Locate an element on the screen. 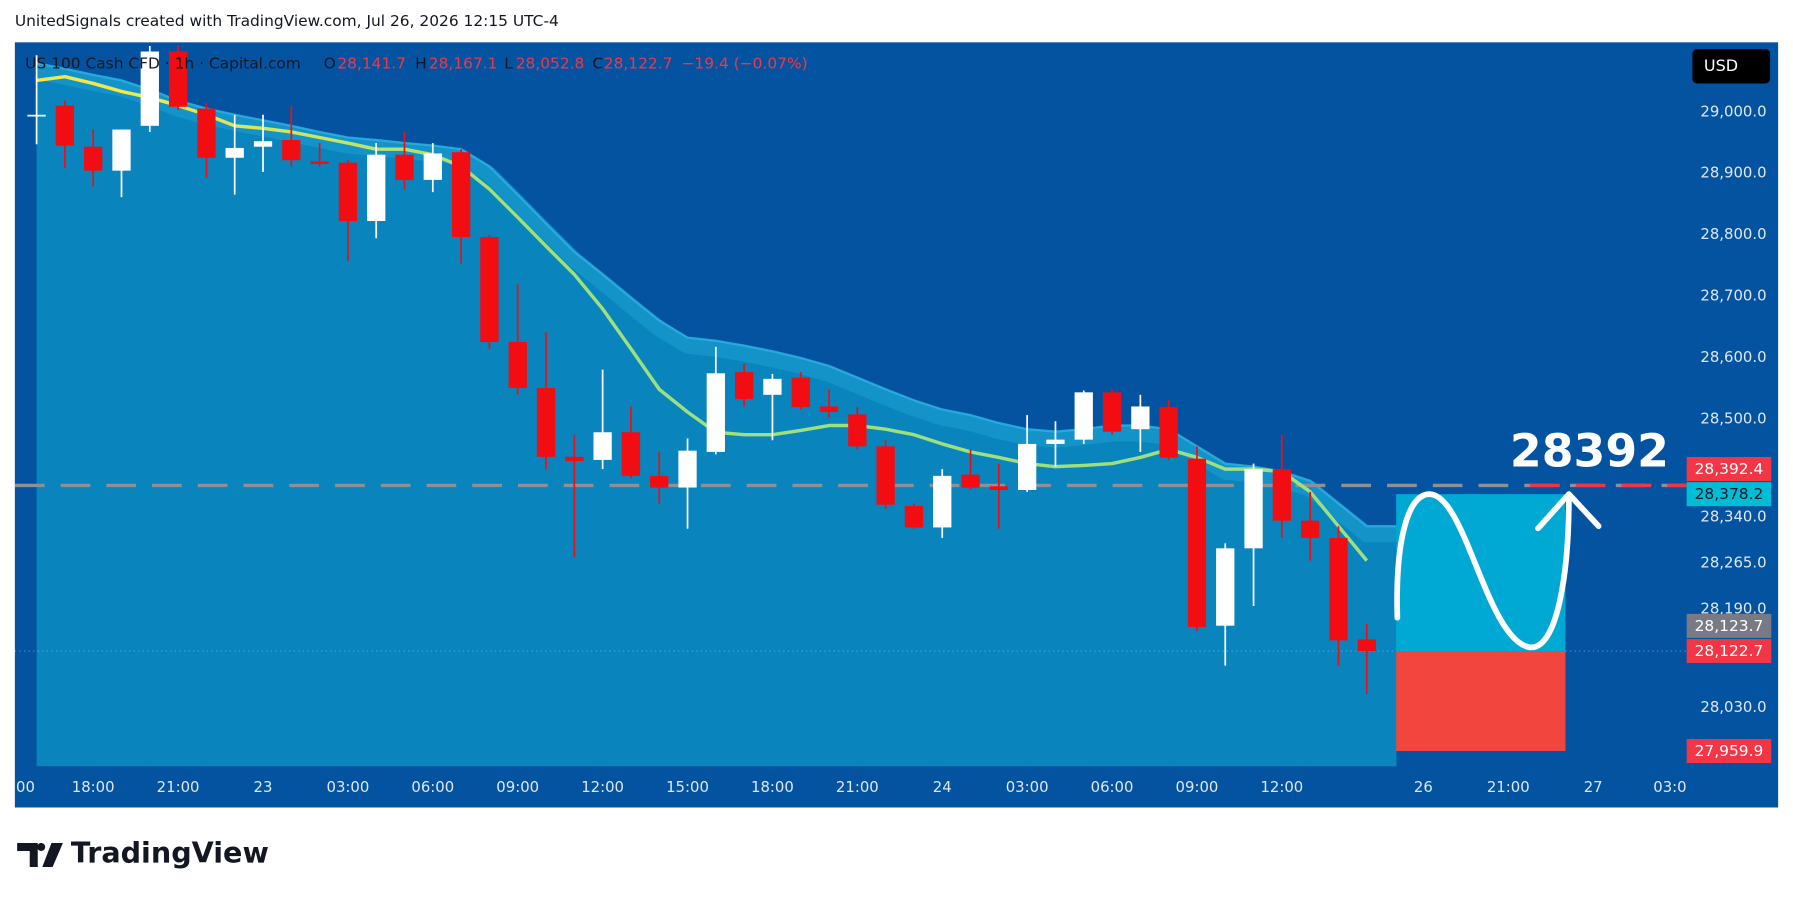  price-tag-label: 27,959.9 is located at coordinates (1729, 751).